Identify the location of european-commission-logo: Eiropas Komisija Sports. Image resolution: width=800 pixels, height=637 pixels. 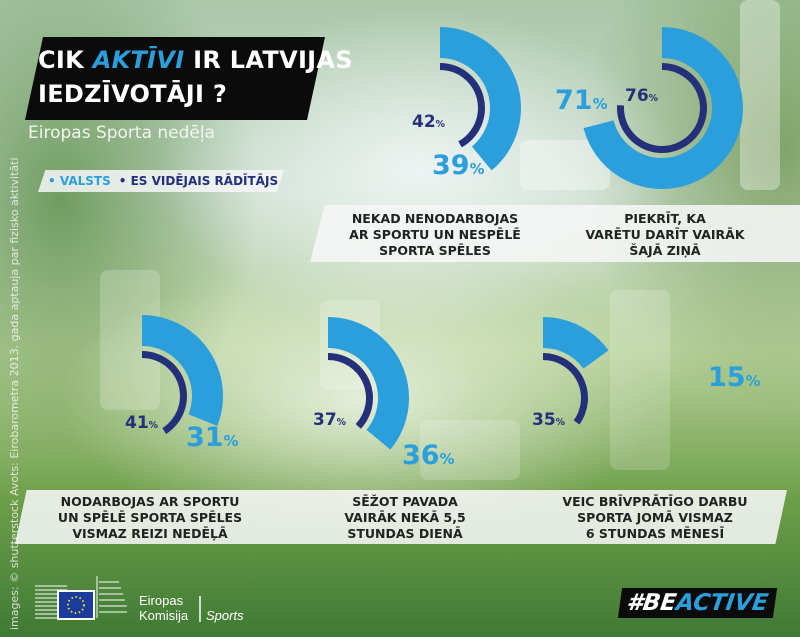
(150, 595).